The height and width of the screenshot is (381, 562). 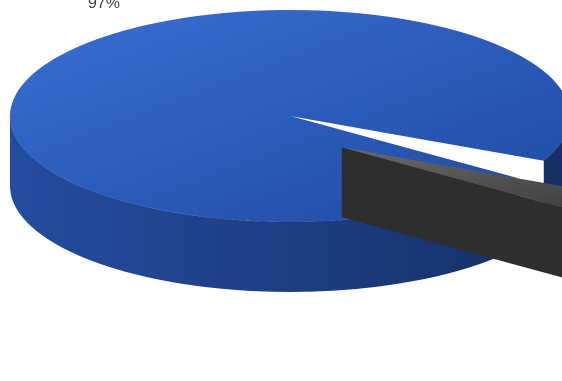 What do you see at coordinates (451, 212) in the screenshot?
I see `pie-slice-3-wall` at bounding box center [451, 212].